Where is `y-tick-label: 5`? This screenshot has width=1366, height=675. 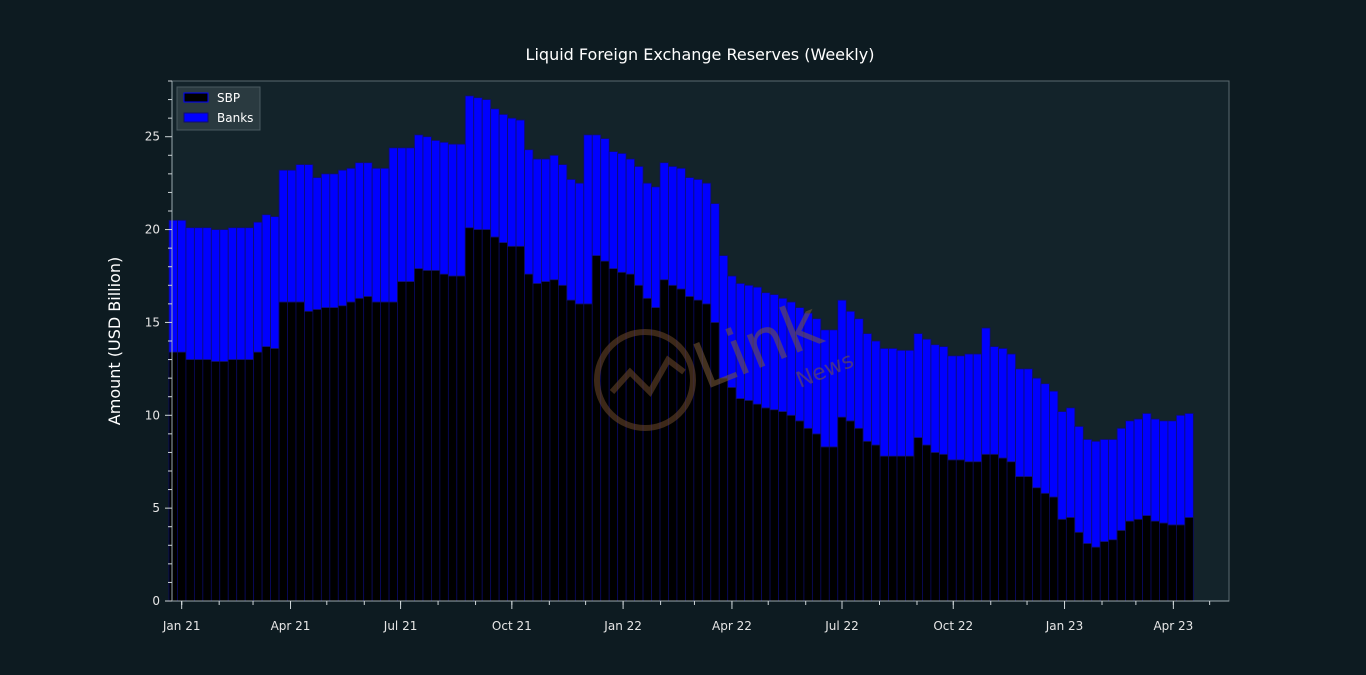 y-tick-label: 5 is located at coordinates (156, 508).